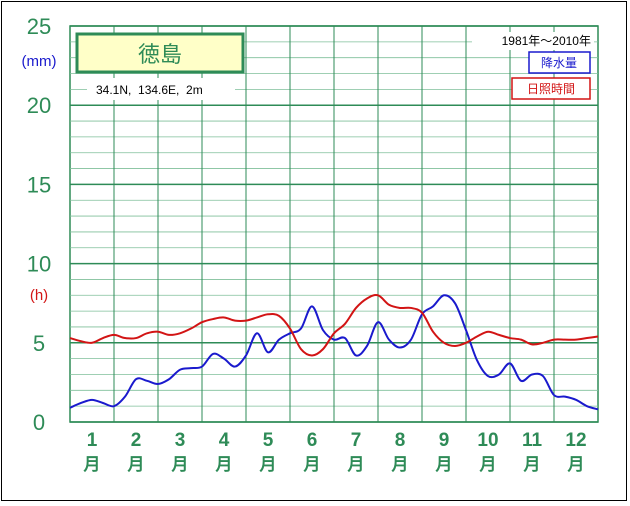 This screenshot has height=506, width=630. Describe the element at coordinates (575, 440) in the screenshot. I see `x-tick-month-number: 12` at that location.